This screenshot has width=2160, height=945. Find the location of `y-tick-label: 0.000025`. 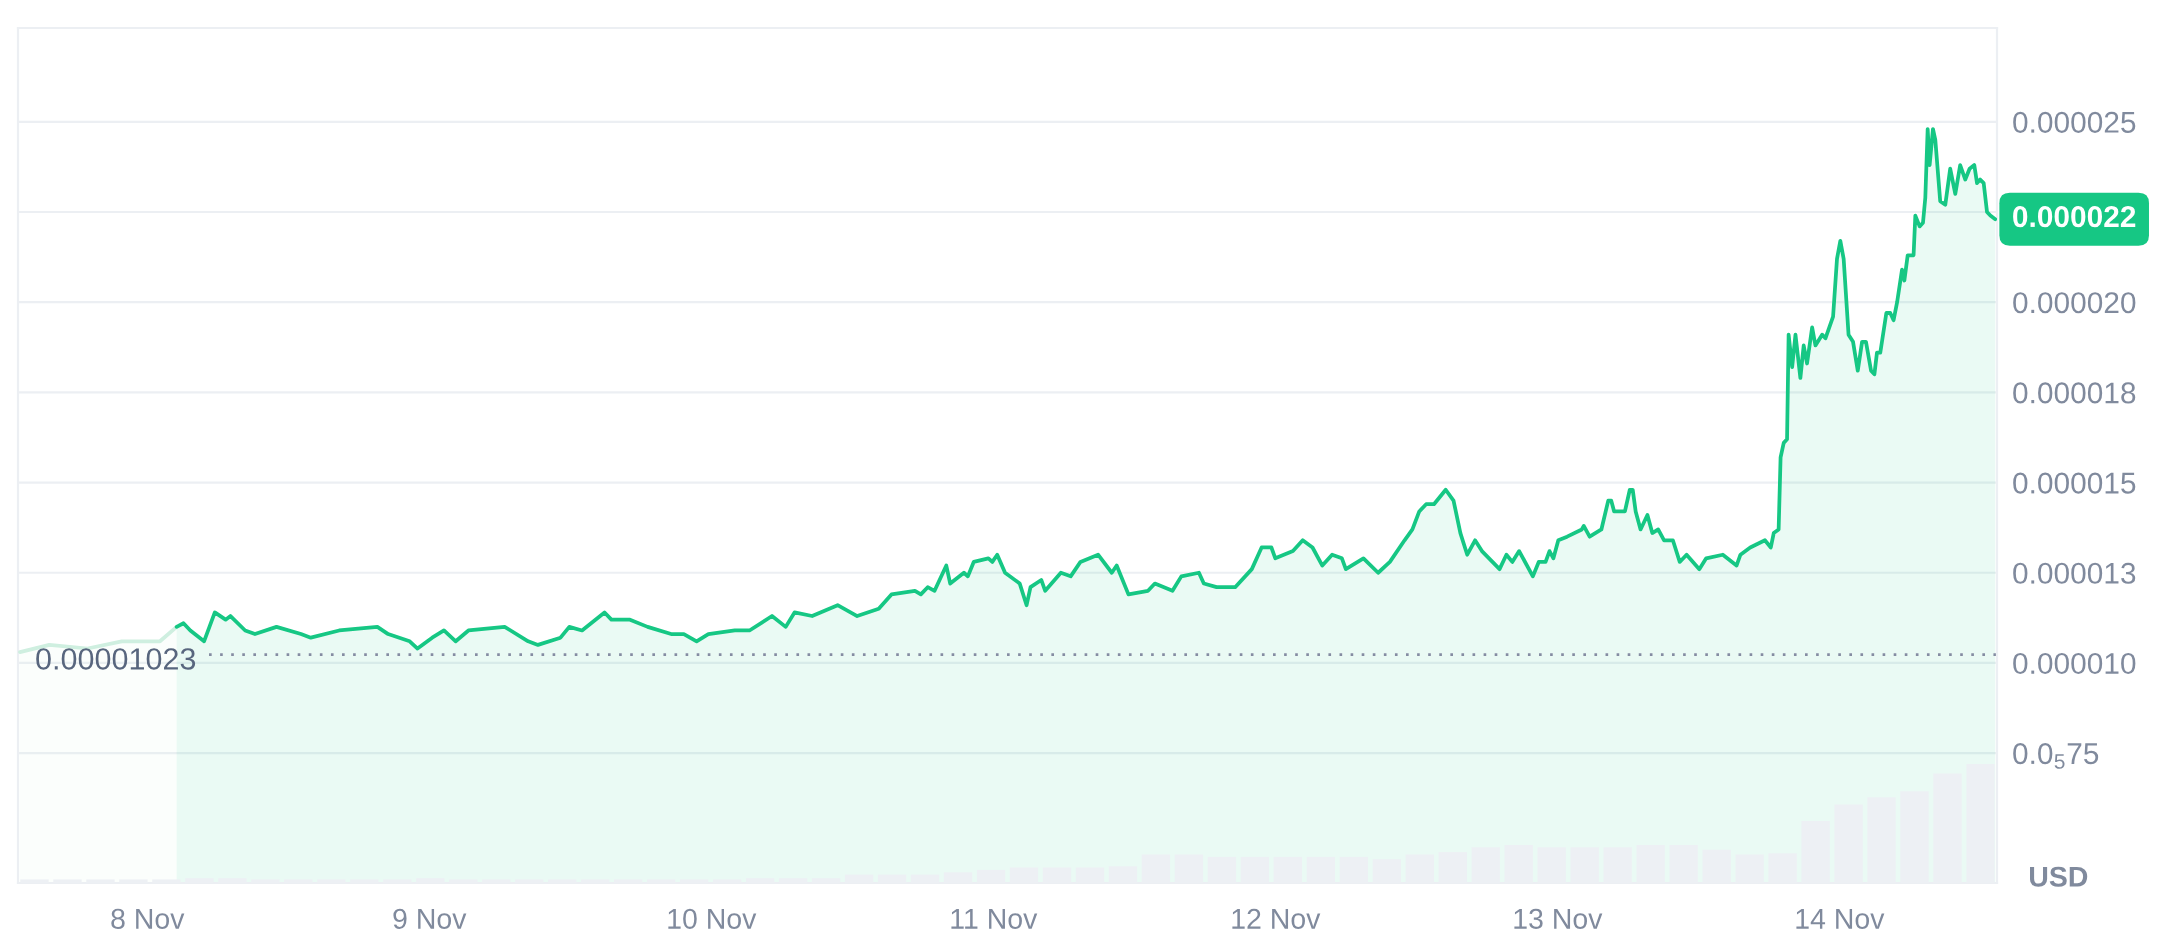

y-tick-label: 0.000025 is located at coordinates (2074, 122).